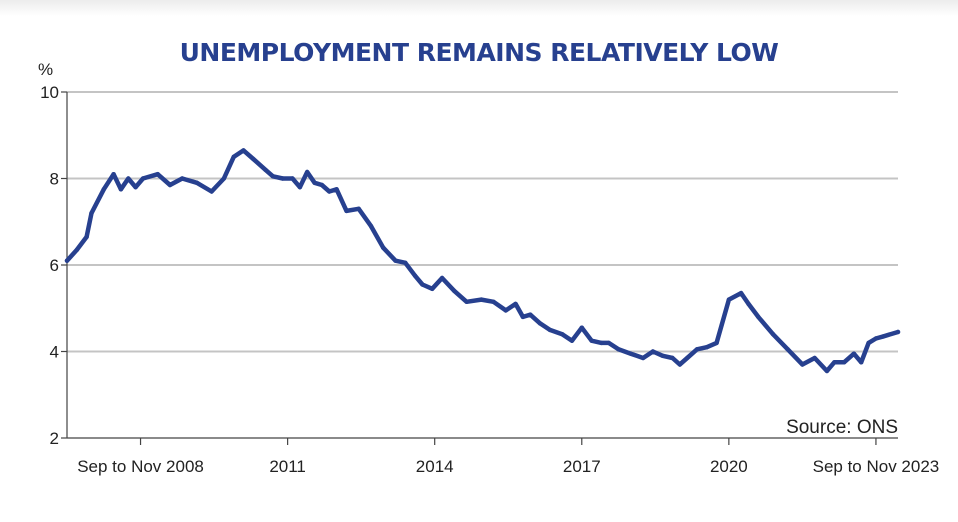  Describe the element at coordinates (49, 92) in the screenshot. I see `y-tick-label: 10` at that location.